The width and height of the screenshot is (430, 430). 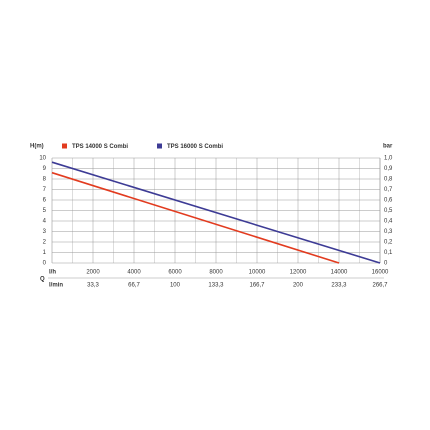 What do you see at coordinates (388, 243) in the screenshot?
I see `y2-tick-label: 0,2` at bounding box center [388, 243].